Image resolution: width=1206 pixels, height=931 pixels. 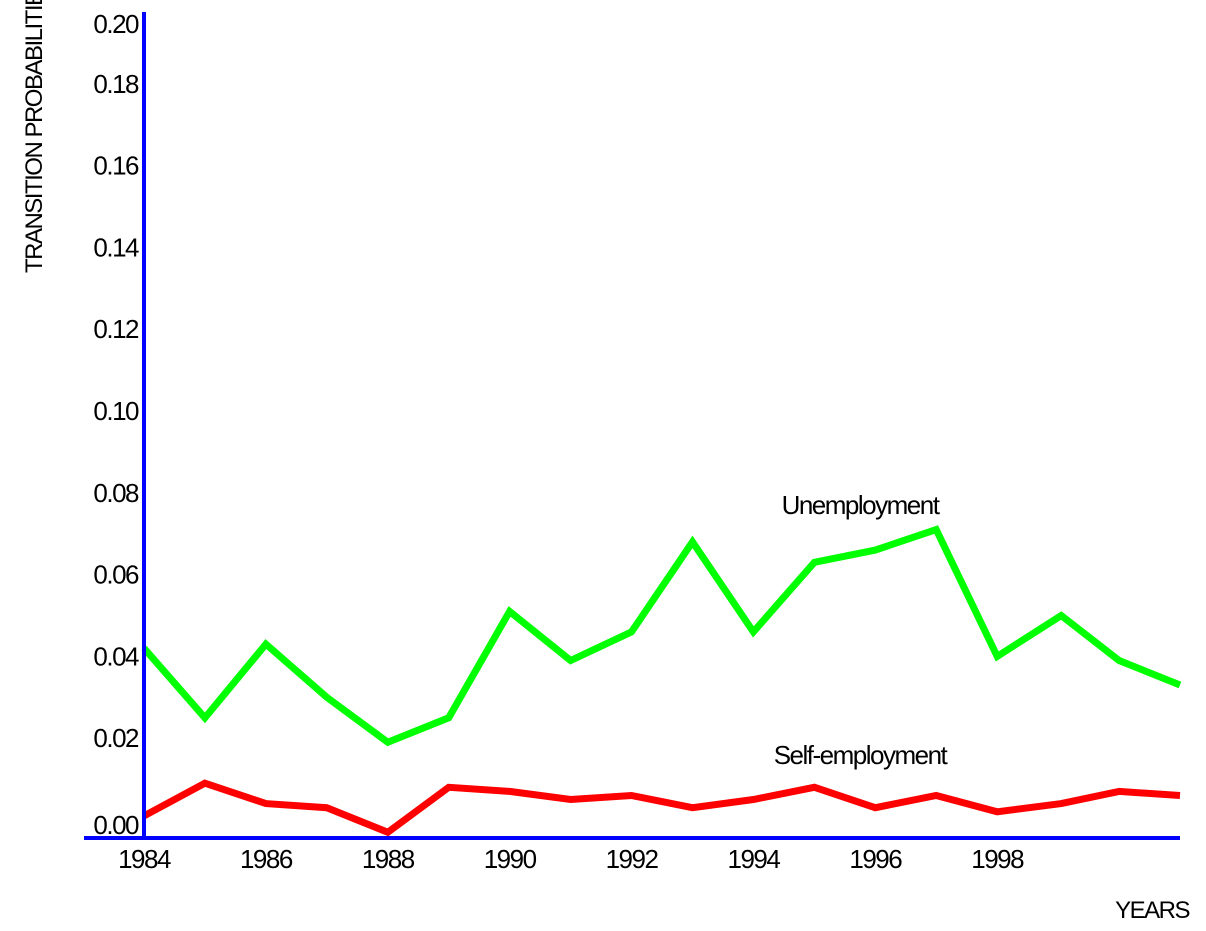 What do you see at coordinates (388, 859) in the screenshot?
I see `x-tick-label: 1988` at bounding box center [388, 859].